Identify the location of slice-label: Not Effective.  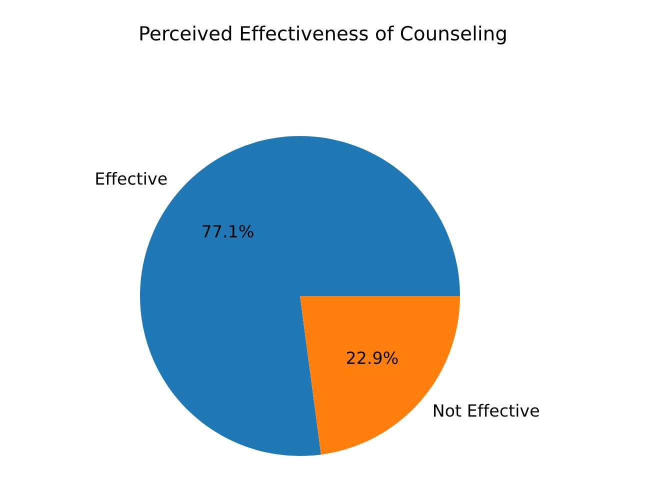
(486, 410).